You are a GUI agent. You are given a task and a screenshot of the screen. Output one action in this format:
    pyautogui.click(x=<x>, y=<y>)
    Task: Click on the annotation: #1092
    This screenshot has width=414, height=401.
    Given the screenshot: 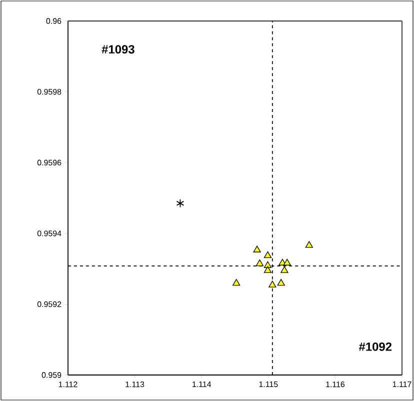 What is the action you would take?
    pyautogui.click(x=375, y=346)
    